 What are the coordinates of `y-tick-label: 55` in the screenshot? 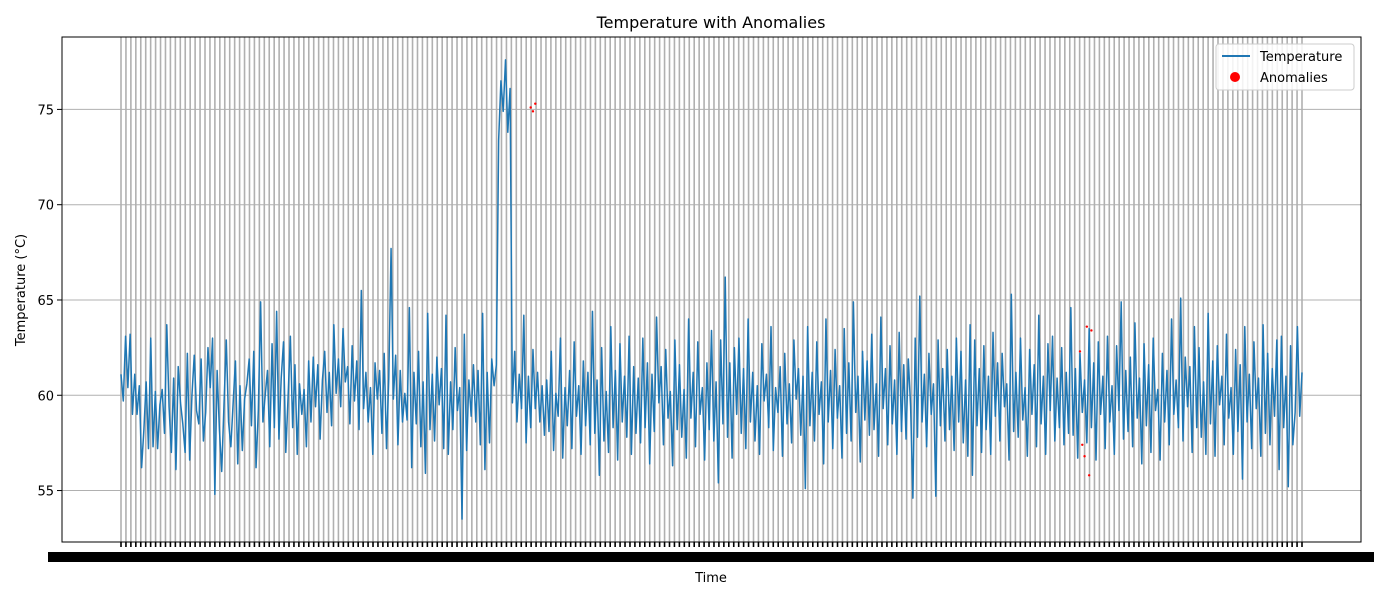 It's located at (45, 492).